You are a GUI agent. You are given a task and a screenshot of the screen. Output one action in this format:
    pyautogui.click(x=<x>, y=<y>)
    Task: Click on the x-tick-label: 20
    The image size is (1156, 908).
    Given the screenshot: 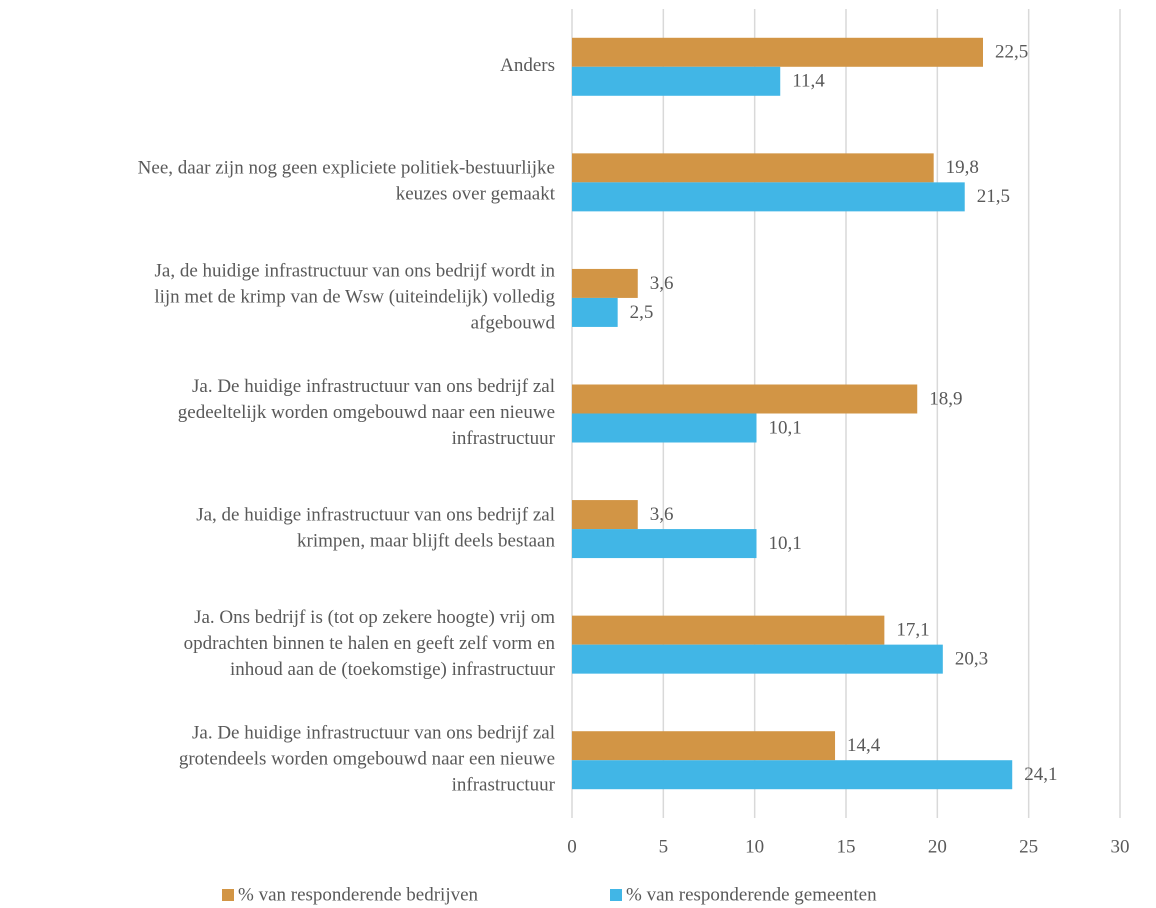 What is the action you would take?
    pyautogui.click(x=937, y=846)
    